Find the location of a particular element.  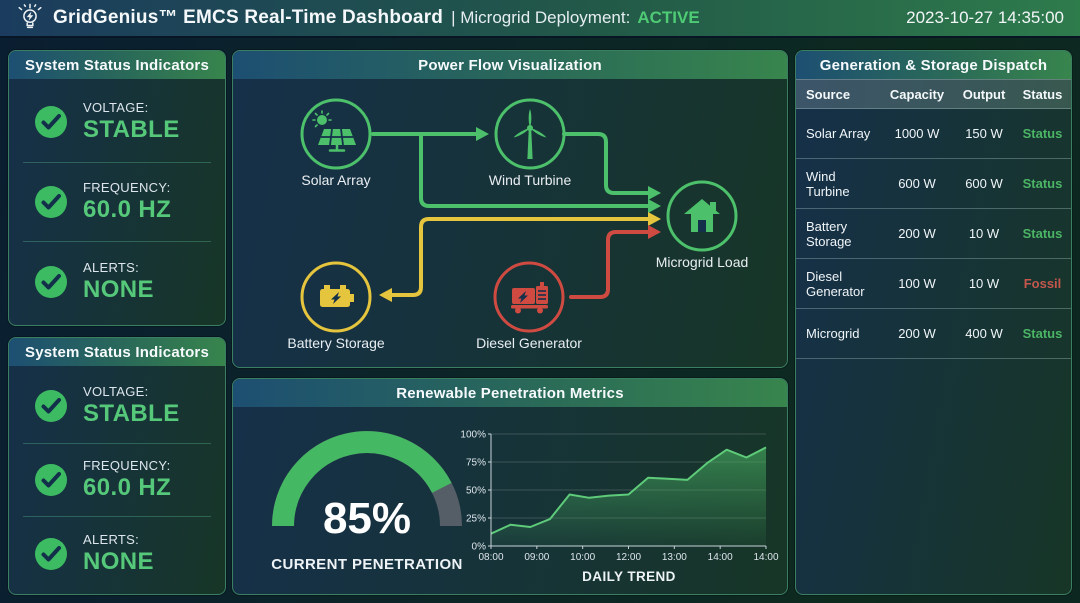

table-cell-source: Solar Array is located at coordinates (838, 133).